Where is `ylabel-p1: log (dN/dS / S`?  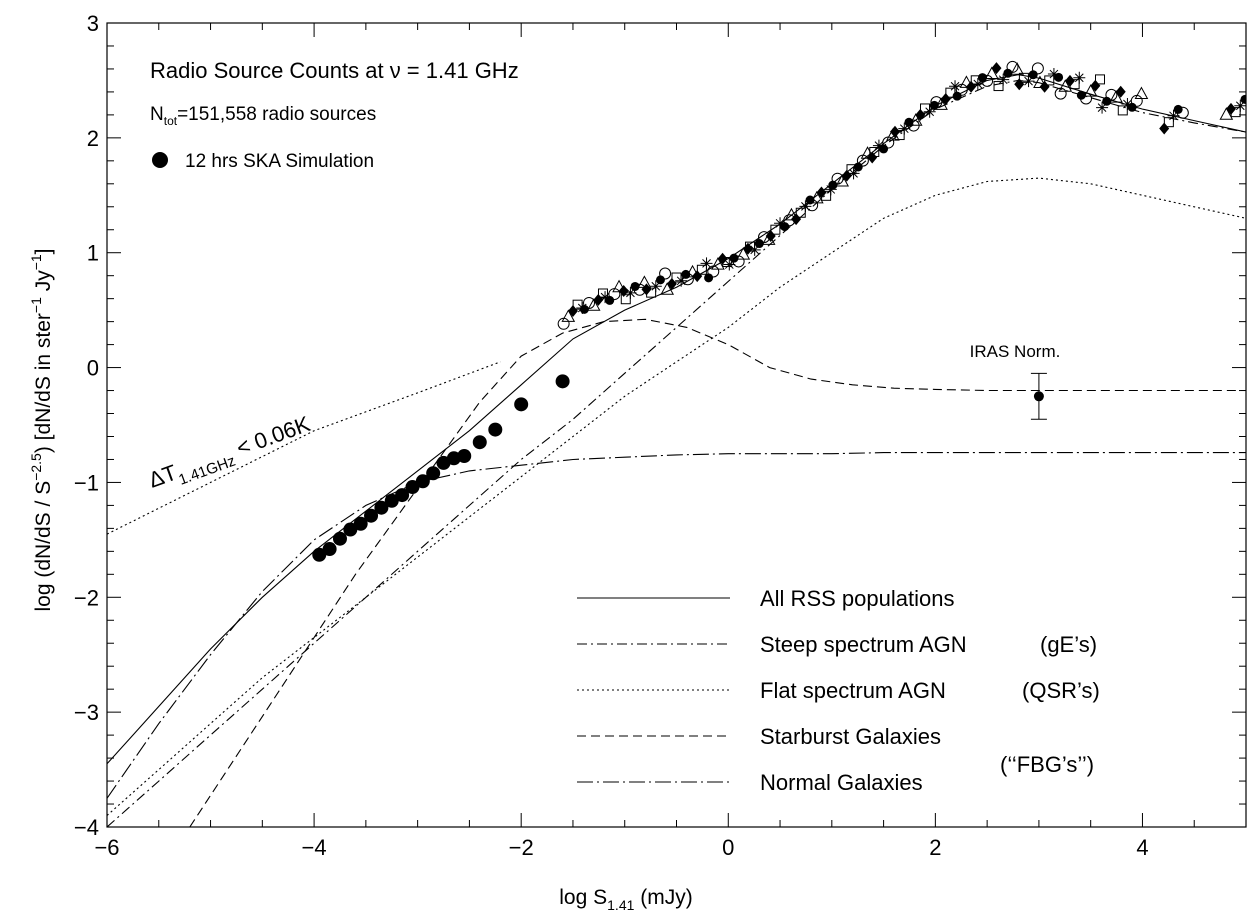 ylabel-p1: log (dN/dS / S is located at coordinates (43, 546).